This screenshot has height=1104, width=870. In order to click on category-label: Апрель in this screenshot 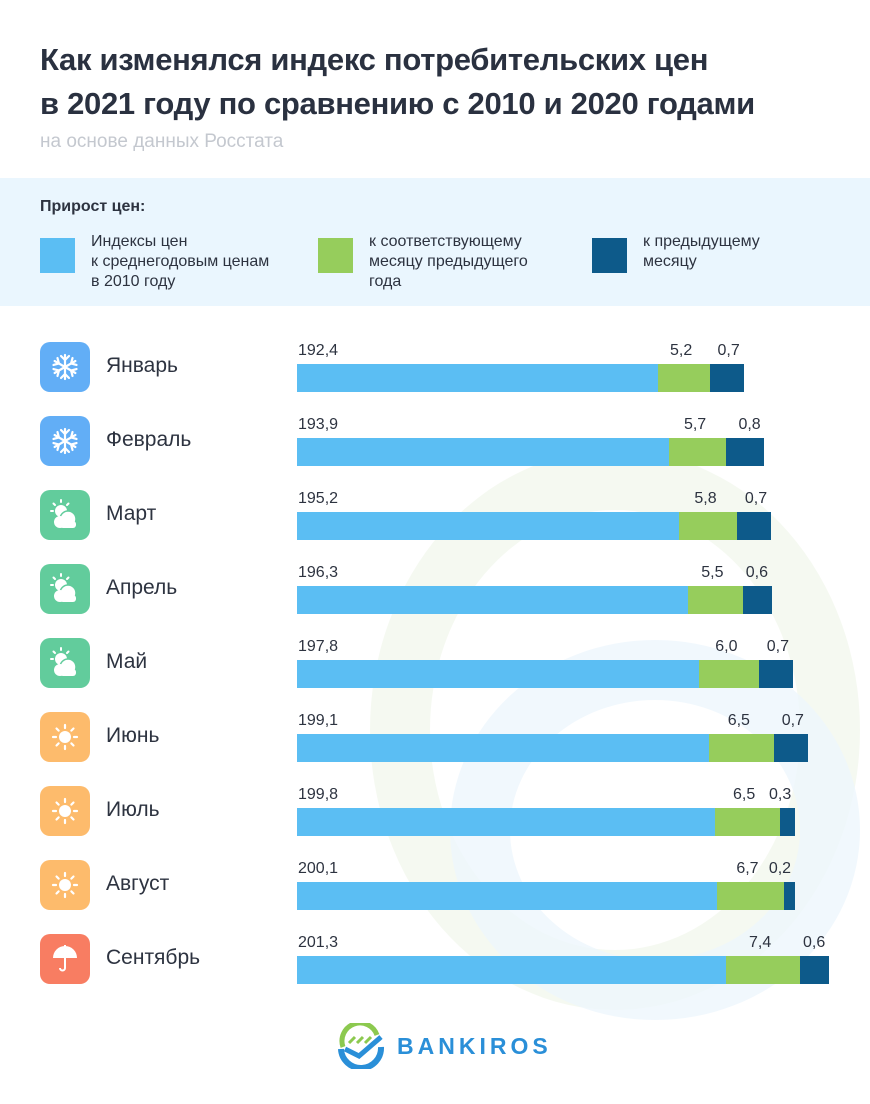, I will do `click(142, 587)`.